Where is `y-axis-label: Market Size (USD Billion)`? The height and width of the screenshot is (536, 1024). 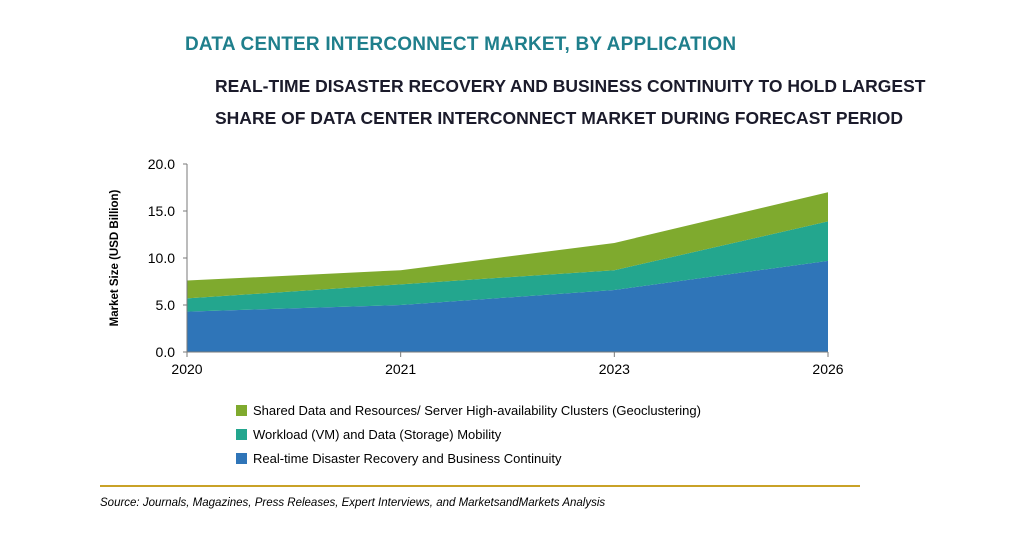
y-axis-label: Market Size (USD Billion) is located at coordinates (115, 257).